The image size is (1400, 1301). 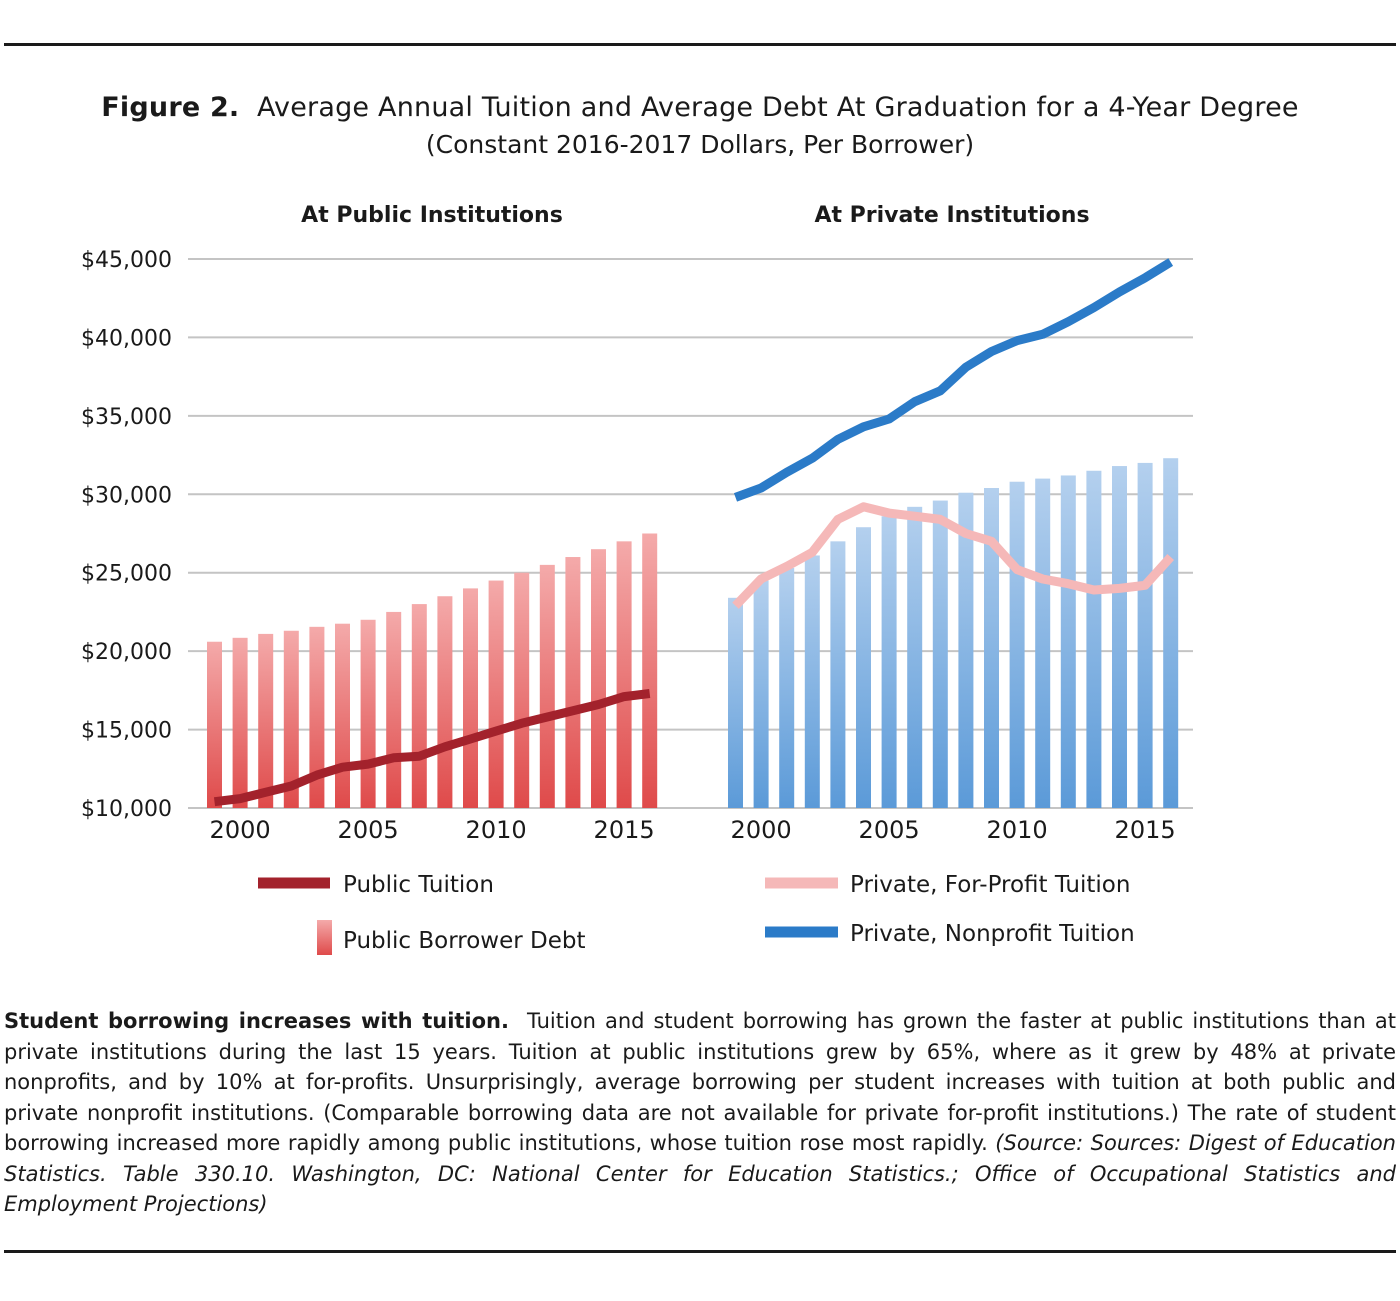 What do you see at coordinates (951, 215) in the screenshot?
I see `panel-title-private: At Private Institutions` at bounding box center [951, 215].